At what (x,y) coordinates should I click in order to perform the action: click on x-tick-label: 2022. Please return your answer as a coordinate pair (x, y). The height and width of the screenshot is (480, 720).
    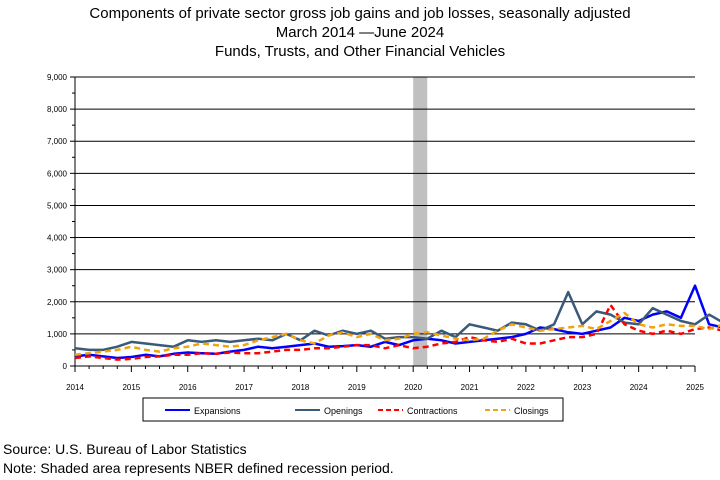
    Looking at the image, I should click on (526, 387).